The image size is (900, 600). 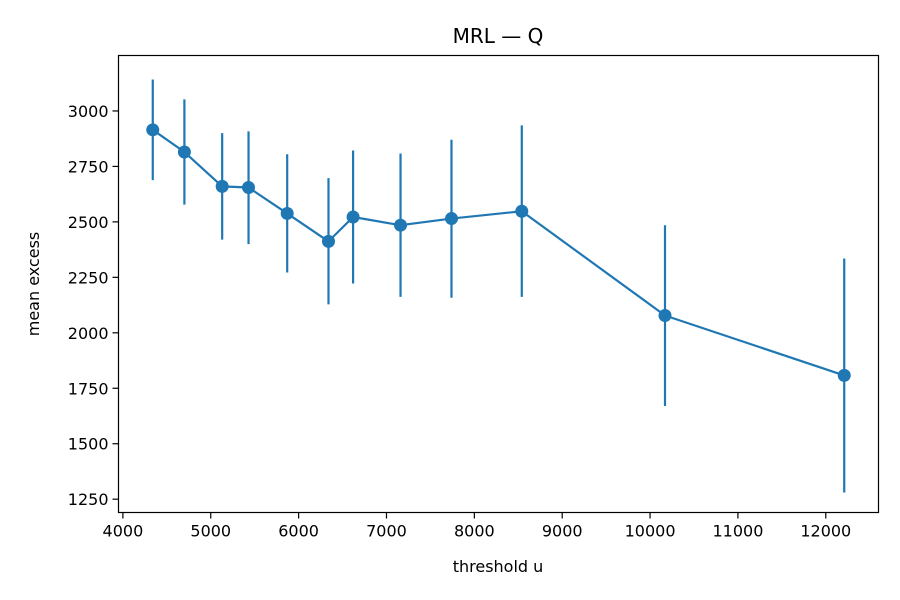 What do you see at coordinates (88, 277) in the screenshot?
I see `y-tick-label: 2250` at bounding box center [88, 277].